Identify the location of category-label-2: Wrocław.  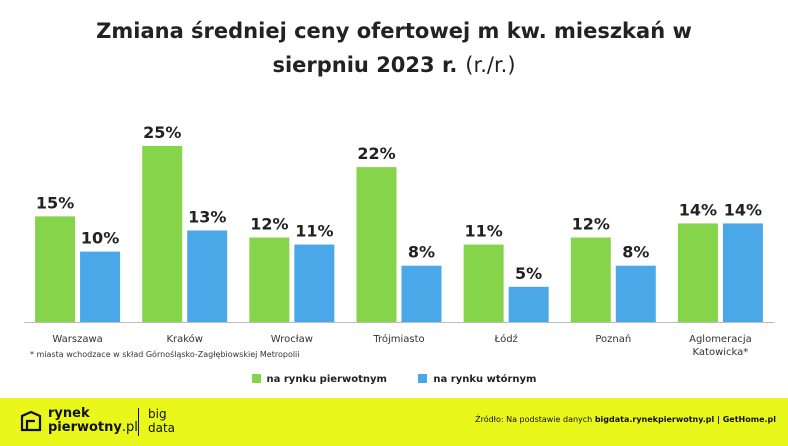
(292, 339).